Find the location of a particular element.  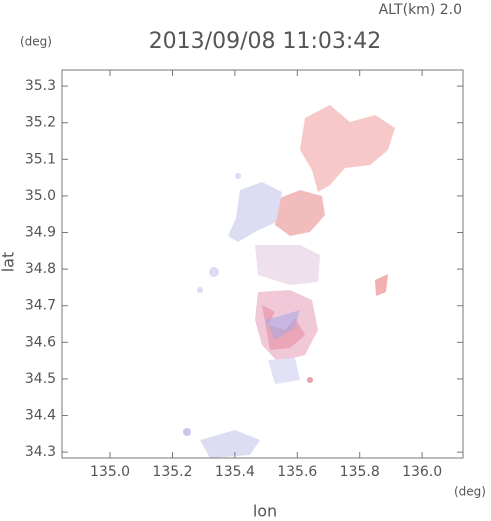

x-tick-label: 135.2 is located at coordinates (172, 472).